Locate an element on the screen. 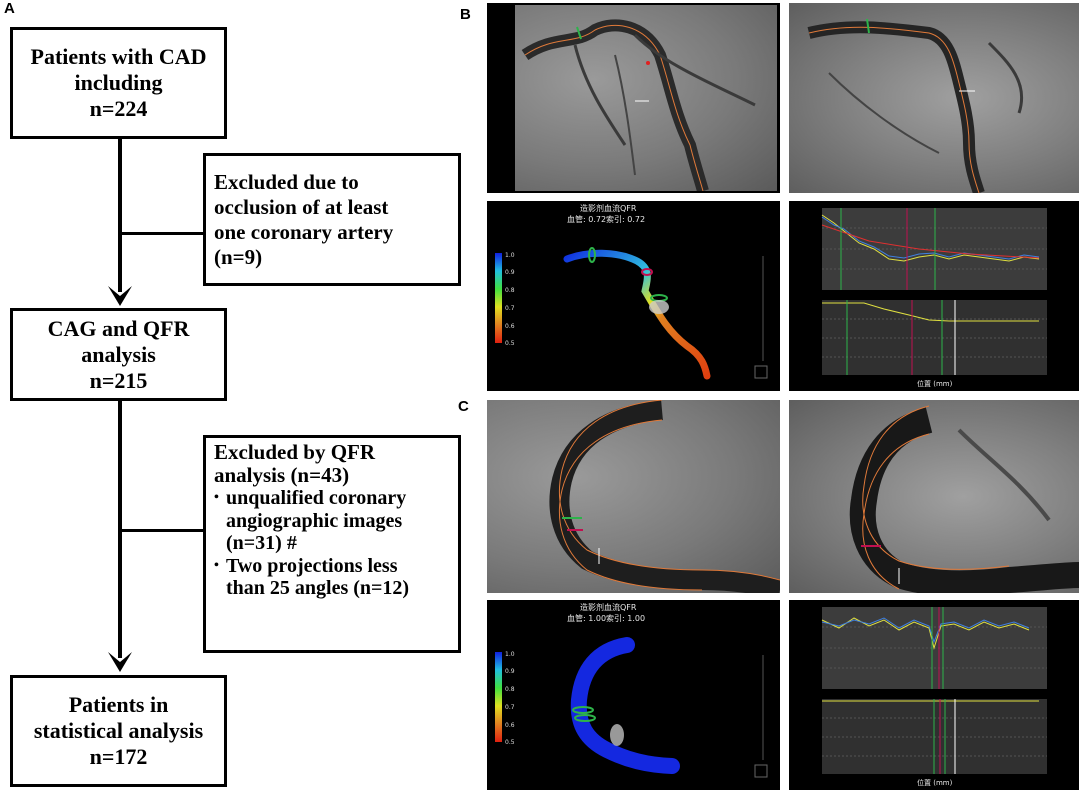 The image size is (1084, 793). qfr-values: 血管: 1.00索引: 1.00 is located at coordinates (606, 618).